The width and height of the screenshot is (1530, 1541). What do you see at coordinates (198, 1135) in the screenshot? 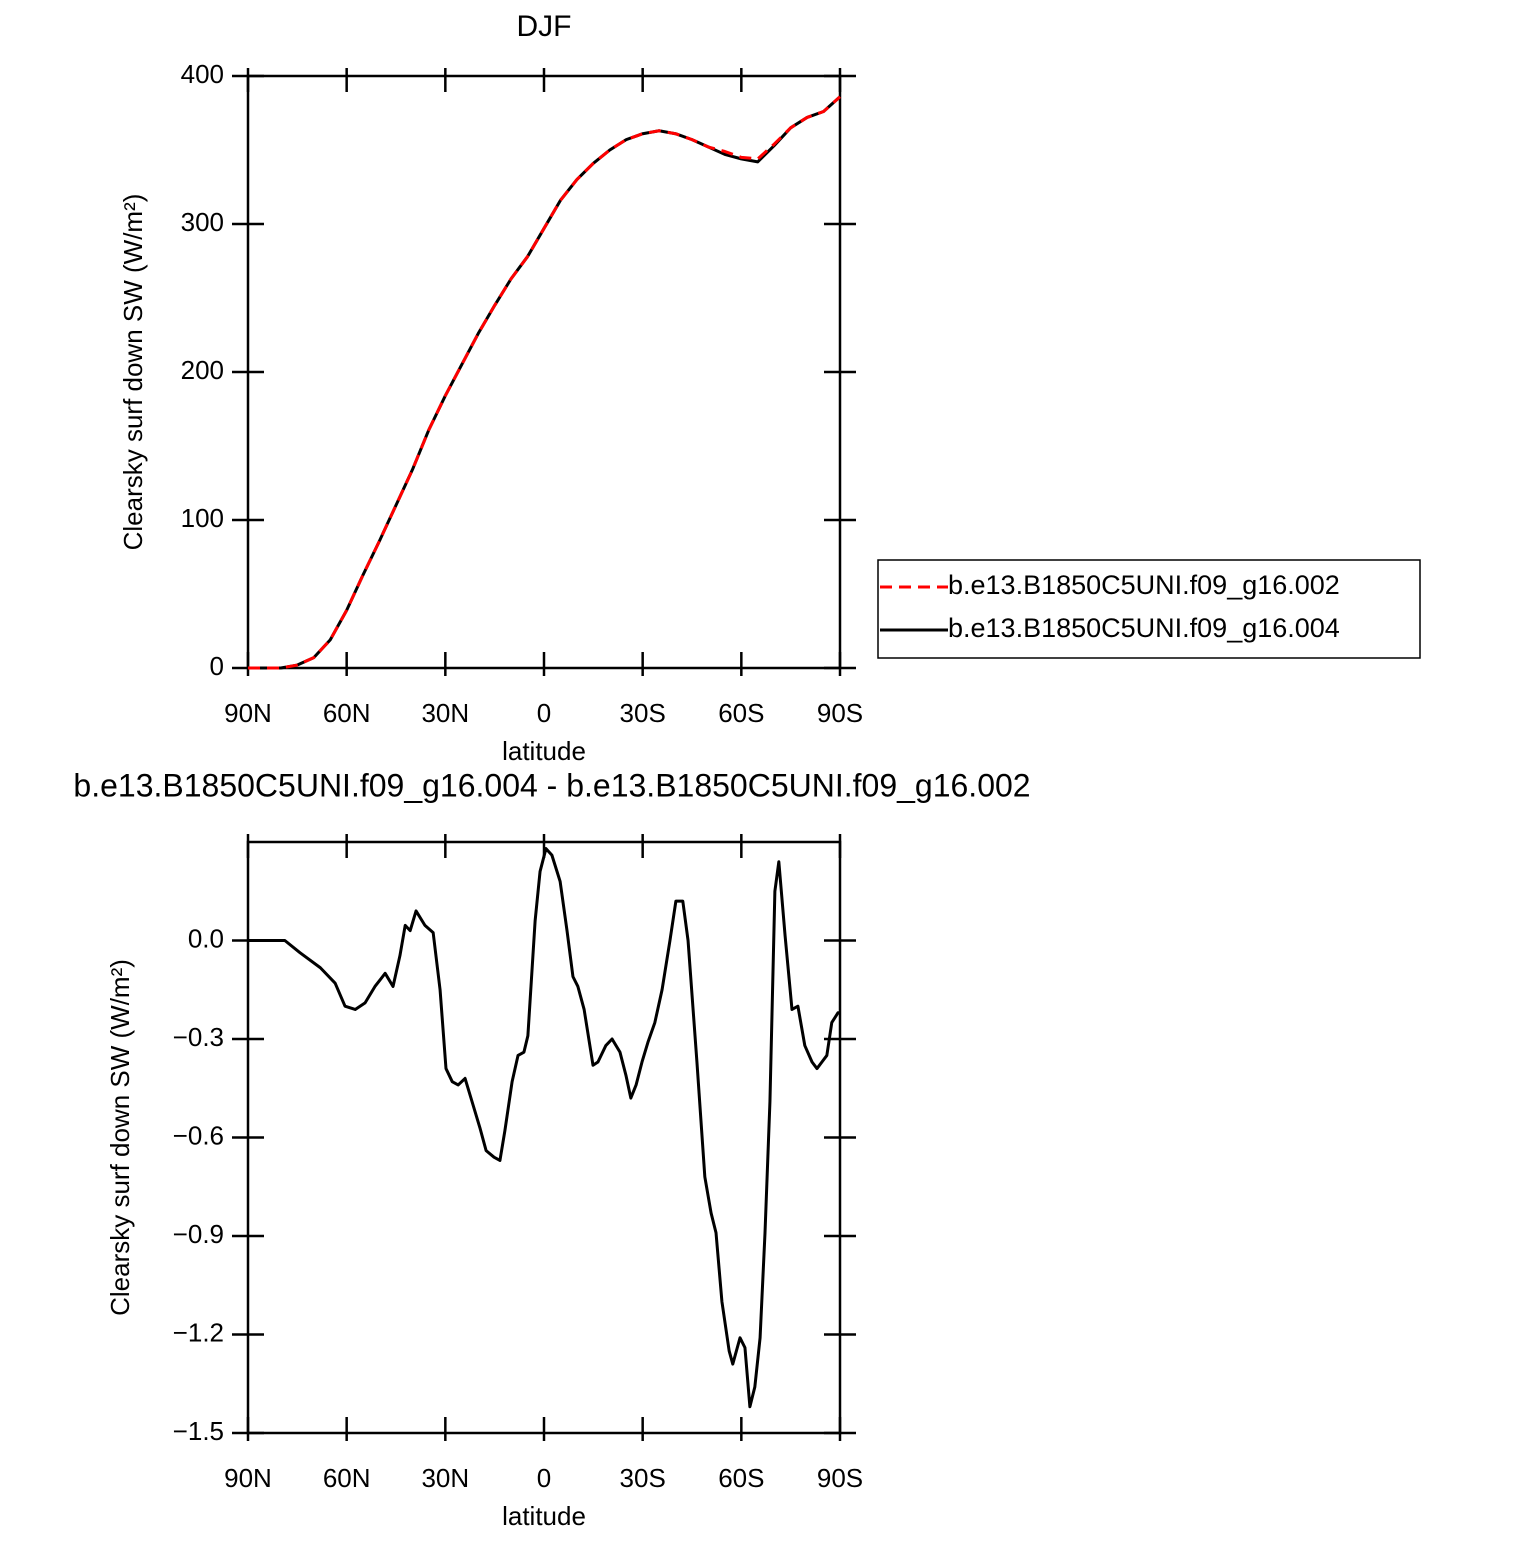
I see `y-tick-label: −0.6` at bounding box center [198, 1135].